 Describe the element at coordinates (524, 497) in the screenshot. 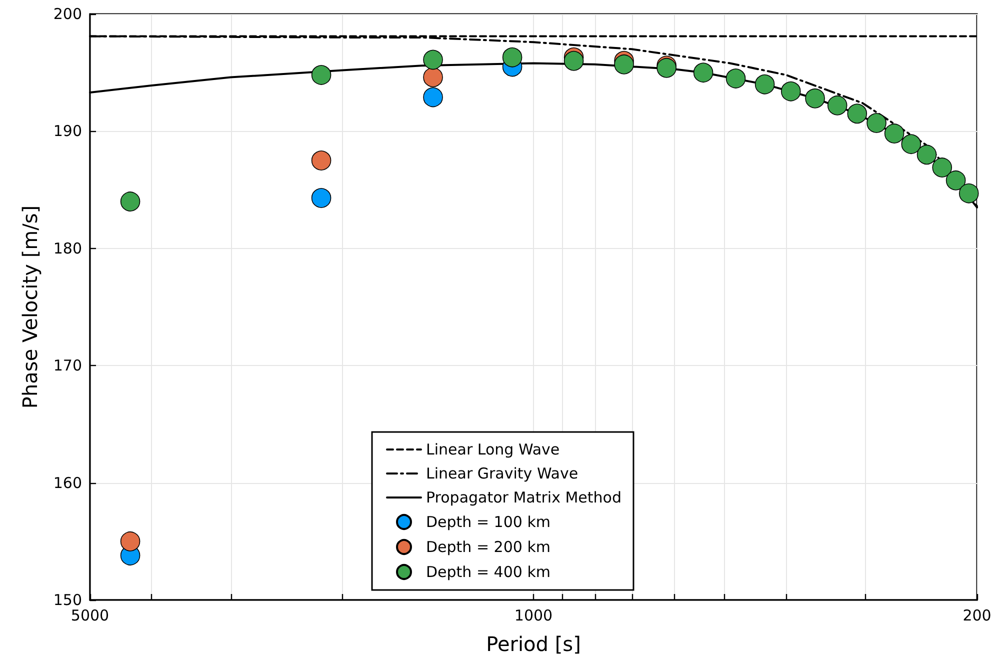

I see `legend-label: Propagator Matrix Method` at that location.